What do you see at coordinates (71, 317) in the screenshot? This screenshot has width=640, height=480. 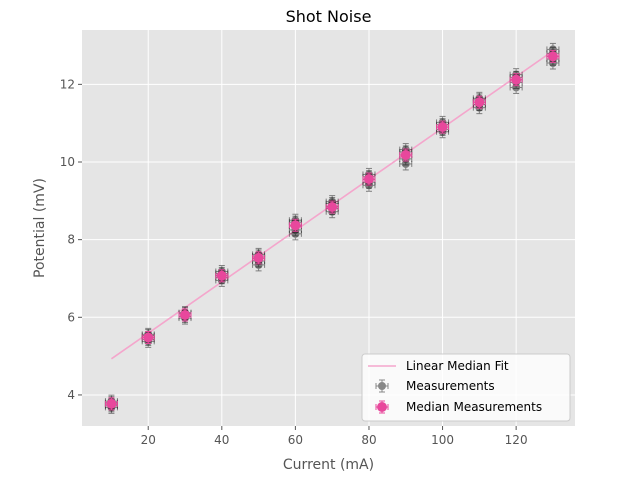 I see `y-tick-label: 6` at bounding box center [71, 317].